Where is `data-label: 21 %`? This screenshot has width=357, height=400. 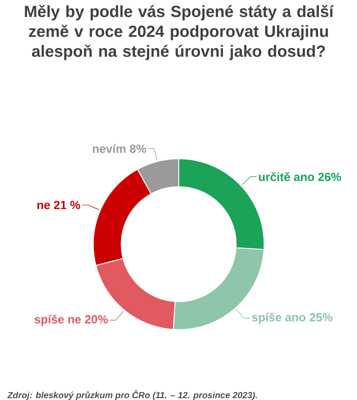
data-label: 21 % is located at coordinates (67, 205).